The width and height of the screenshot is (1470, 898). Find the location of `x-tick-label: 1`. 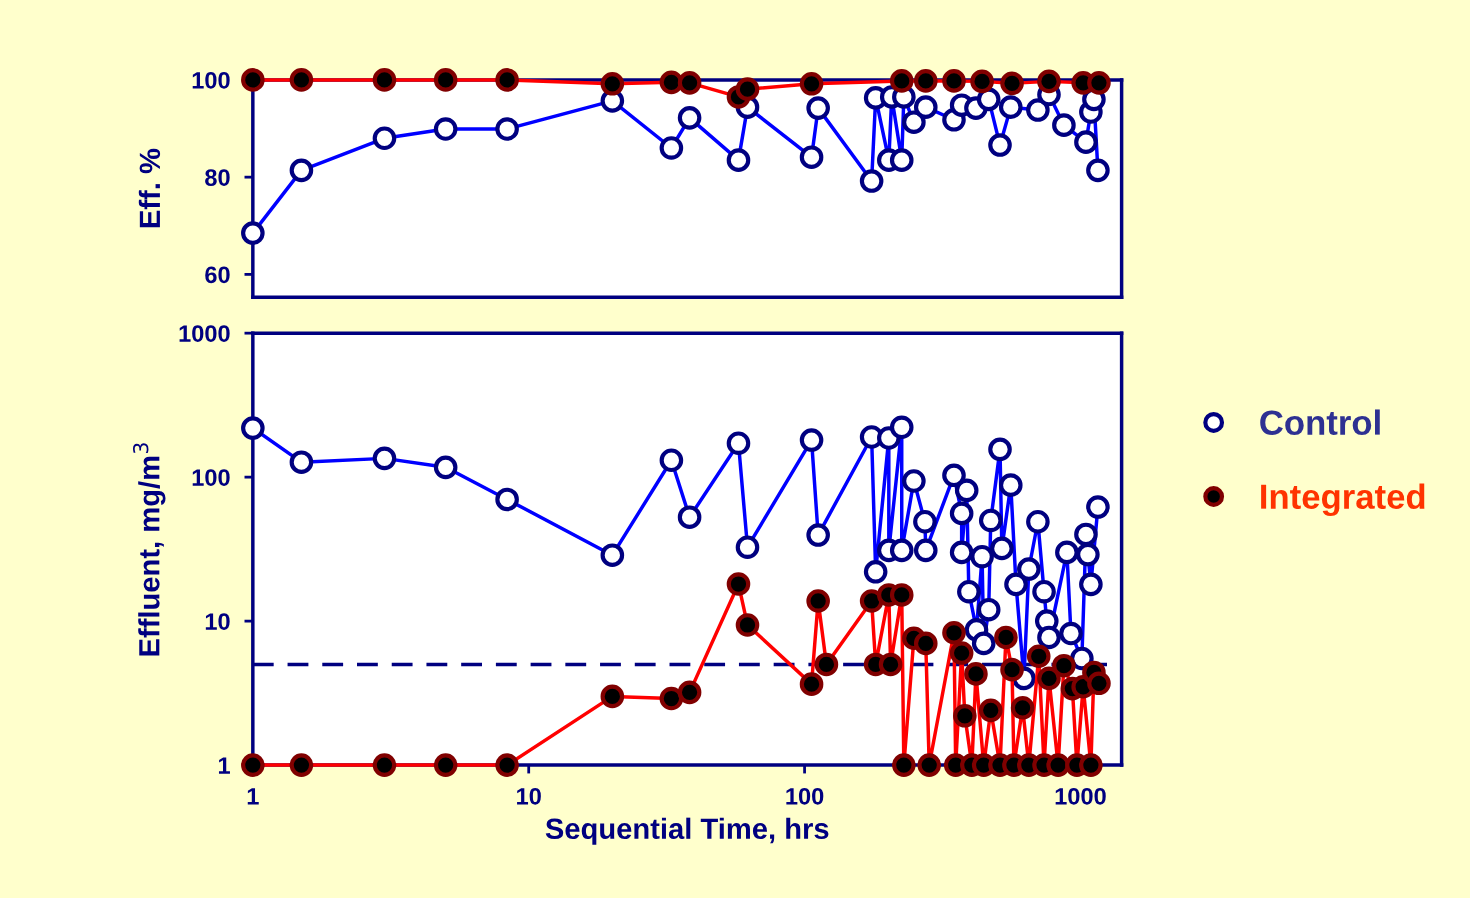

x-tick-label: 1 is located at coordinates (253, 796).